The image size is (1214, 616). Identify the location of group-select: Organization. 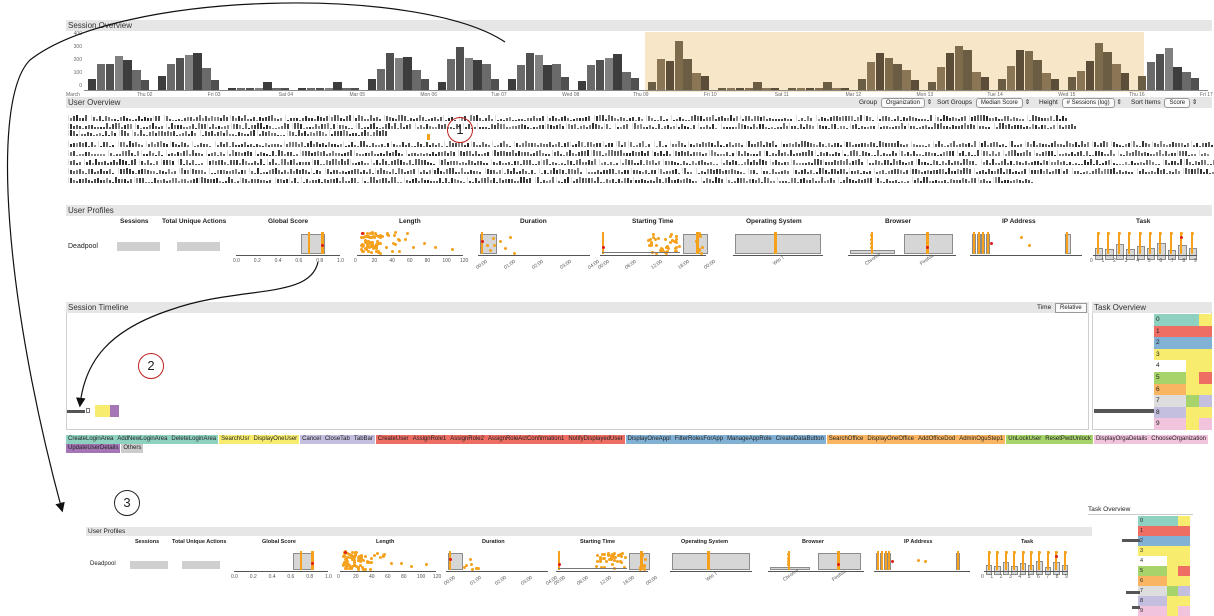
(902, 103).